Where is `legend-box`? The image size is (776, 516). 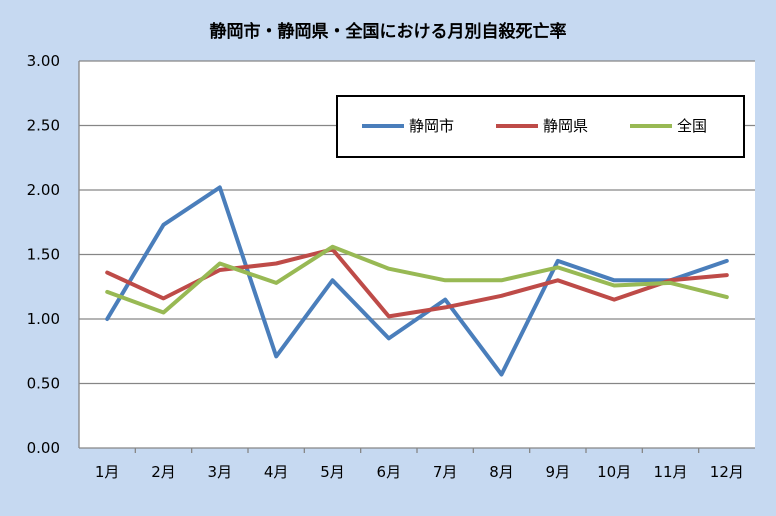
legend-box is located at coordinates (540, 126).